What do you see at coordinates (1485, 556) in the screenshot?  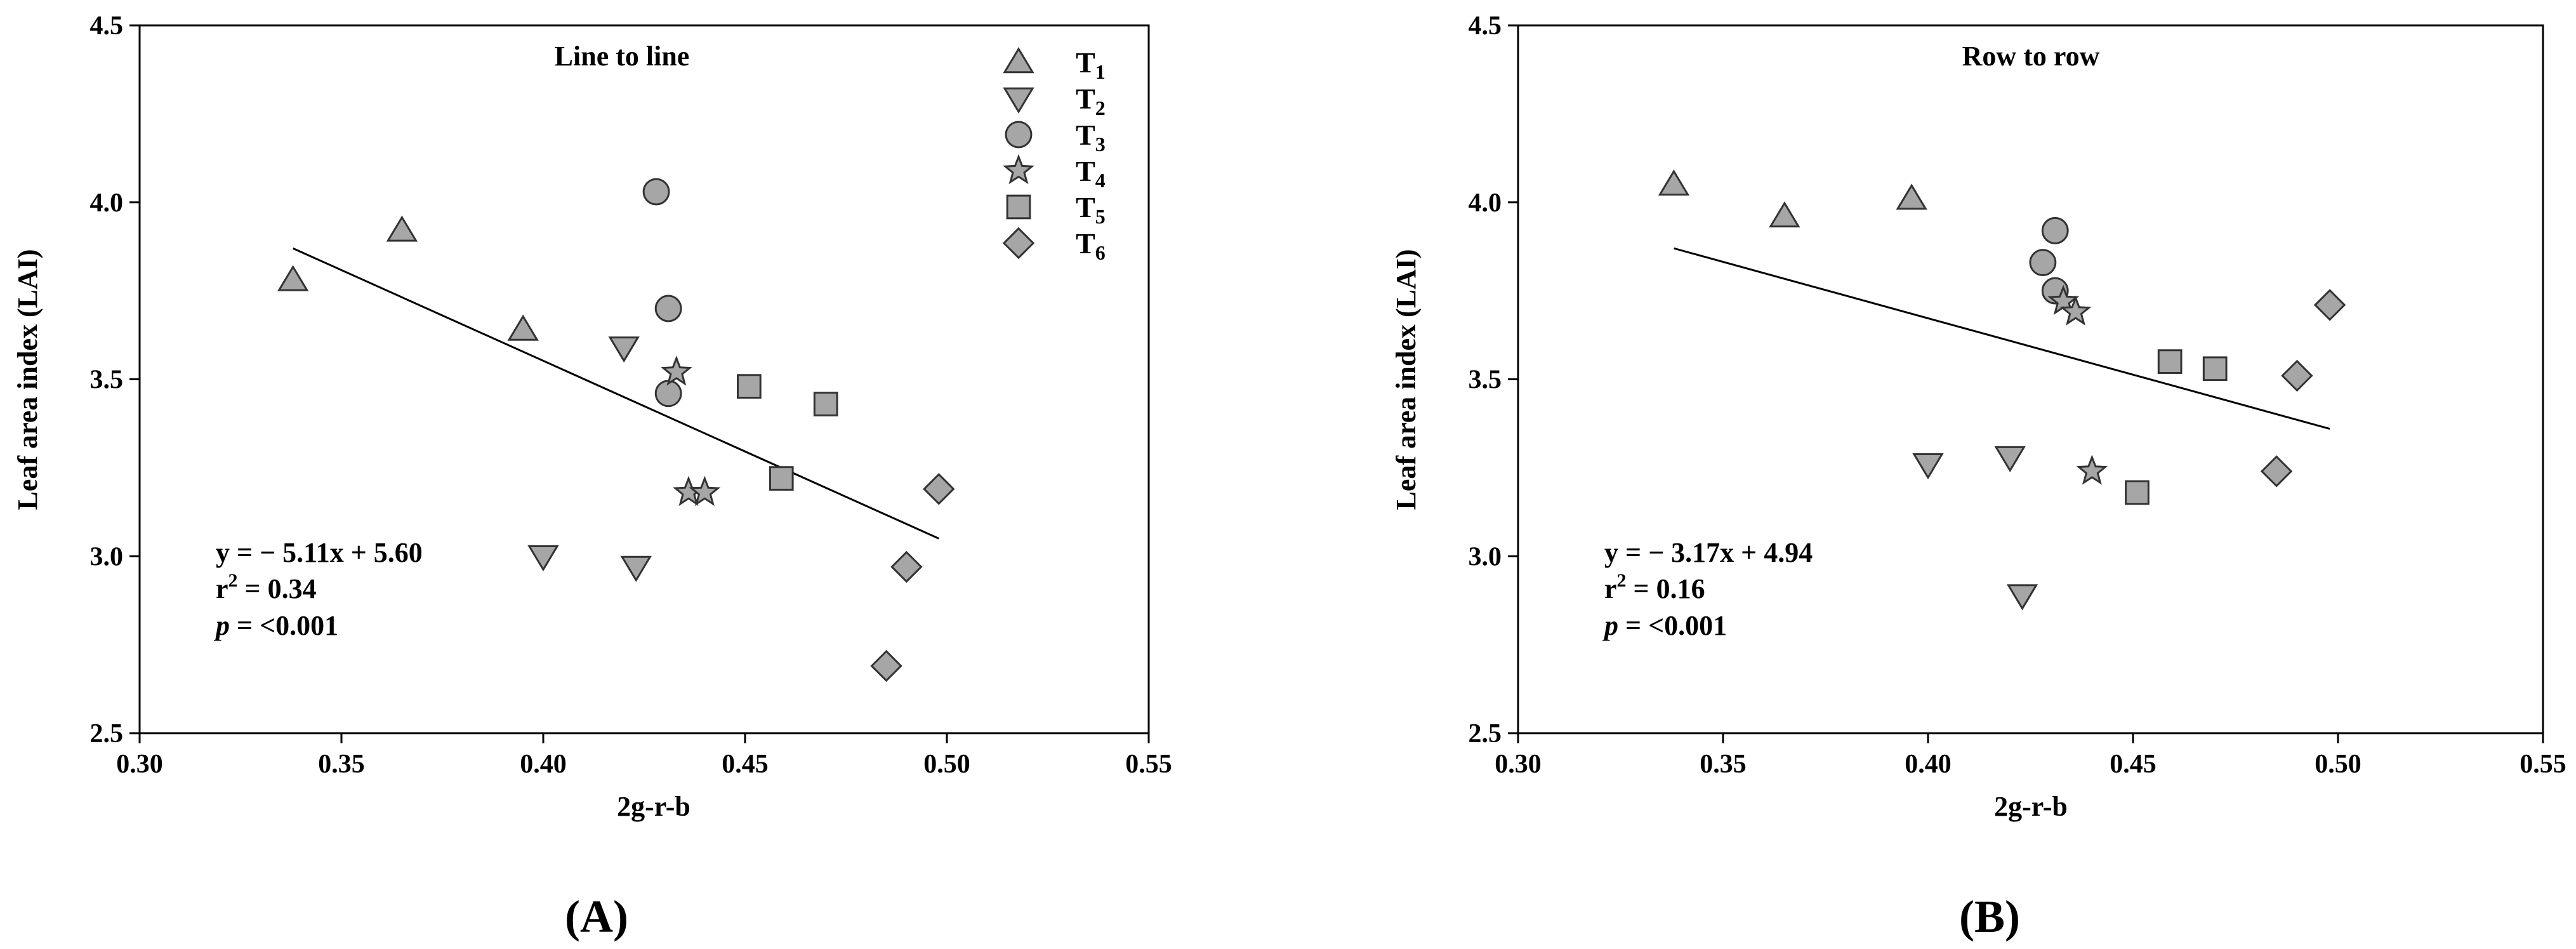 I see `y-tick-label-b: 3.0` at bounding box center [1485, 556].